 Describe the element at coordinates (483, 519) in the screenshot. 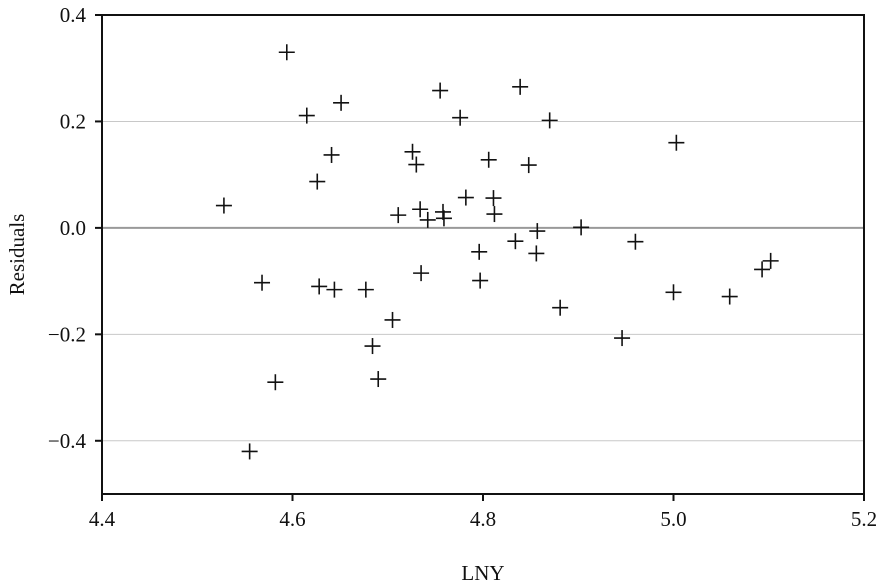

I see `x-tick-label: 4.8` at that location.